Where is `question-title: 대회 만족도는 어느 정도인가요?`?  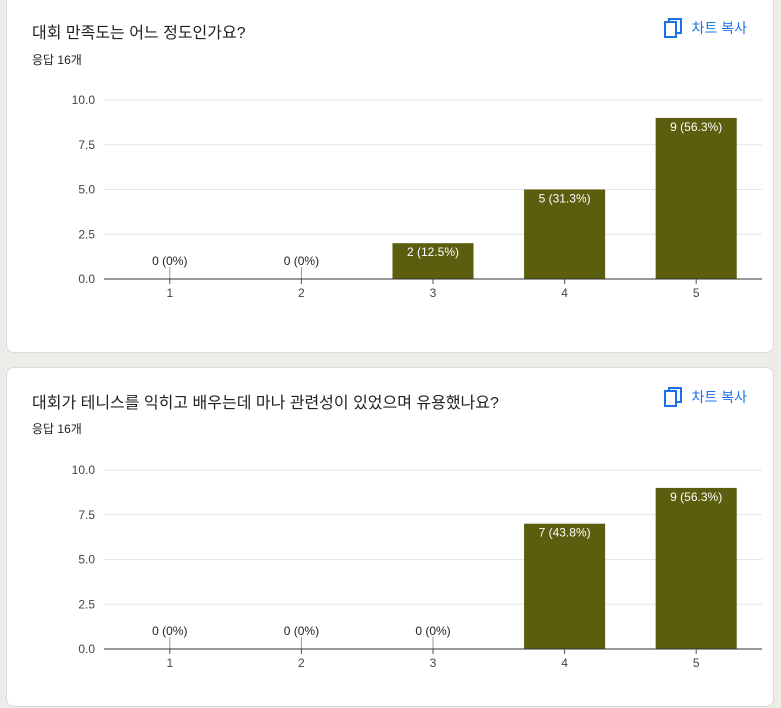 question-title: 대회 만족도는 어느 정도인가요? is located at coordinates (139, 33).